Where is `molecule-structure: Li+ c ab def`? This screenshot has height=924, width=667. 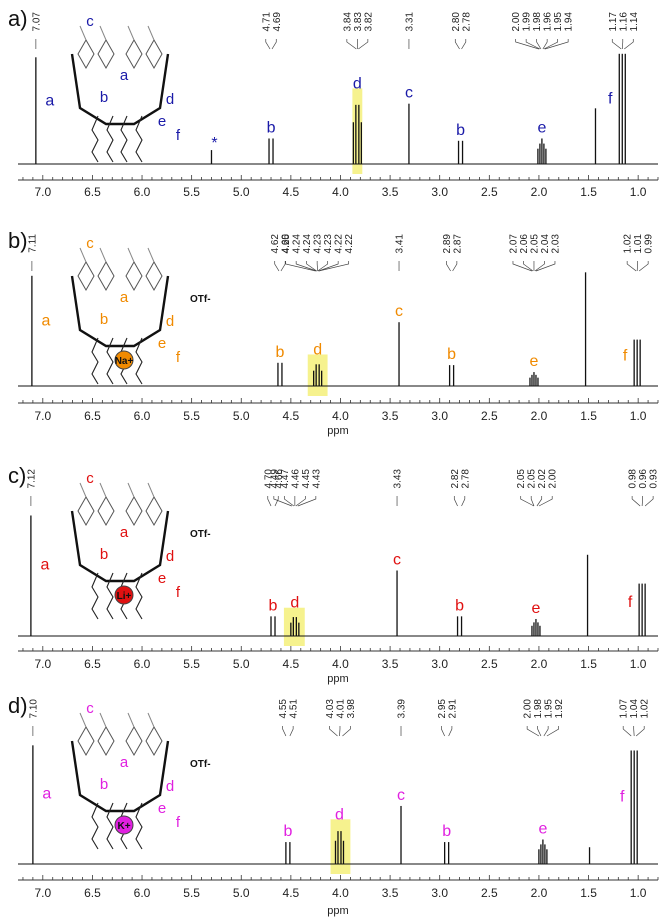 molecule-structure: Li+ c ab def is located at coordinates (125, 545).